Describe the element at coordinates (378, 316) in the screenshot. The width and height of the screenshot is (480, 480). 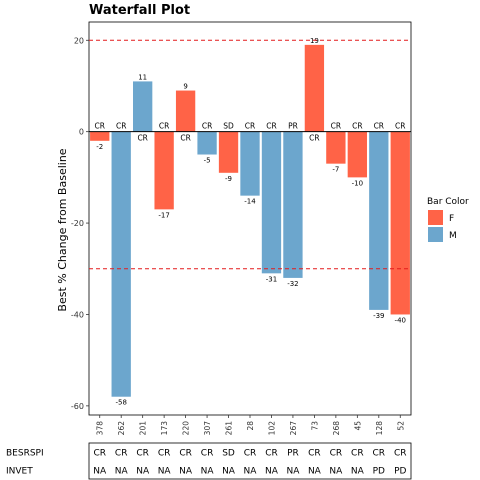
I see `bar-value-label: -39` at that location.